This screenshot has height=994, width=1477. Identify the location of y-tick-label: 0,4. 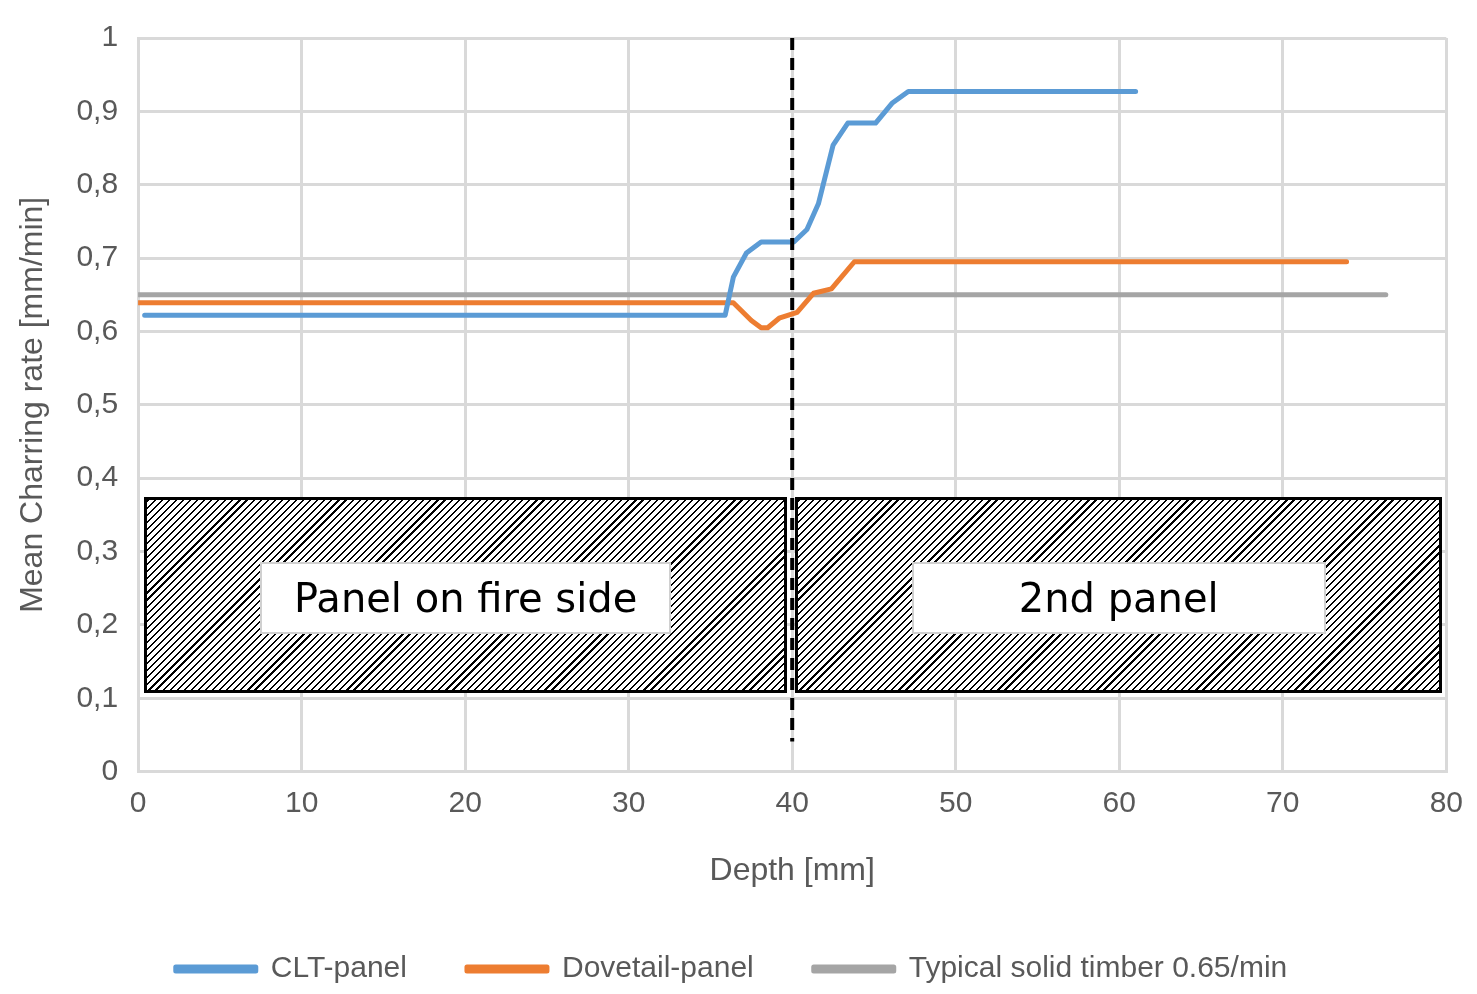
(97, 476).